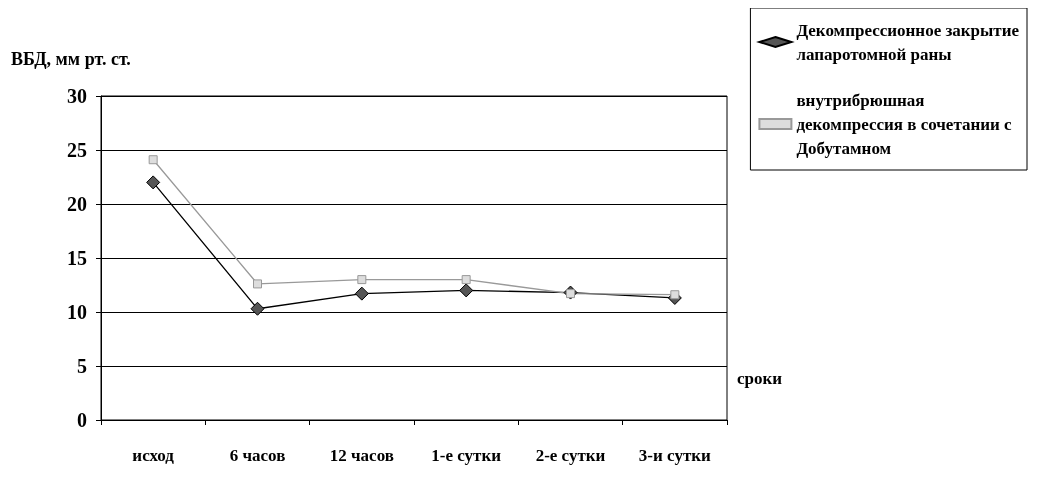  Describe the element at coordinates (82, 420) in the screenshot. I see `y-tick-label: 0` at that location.